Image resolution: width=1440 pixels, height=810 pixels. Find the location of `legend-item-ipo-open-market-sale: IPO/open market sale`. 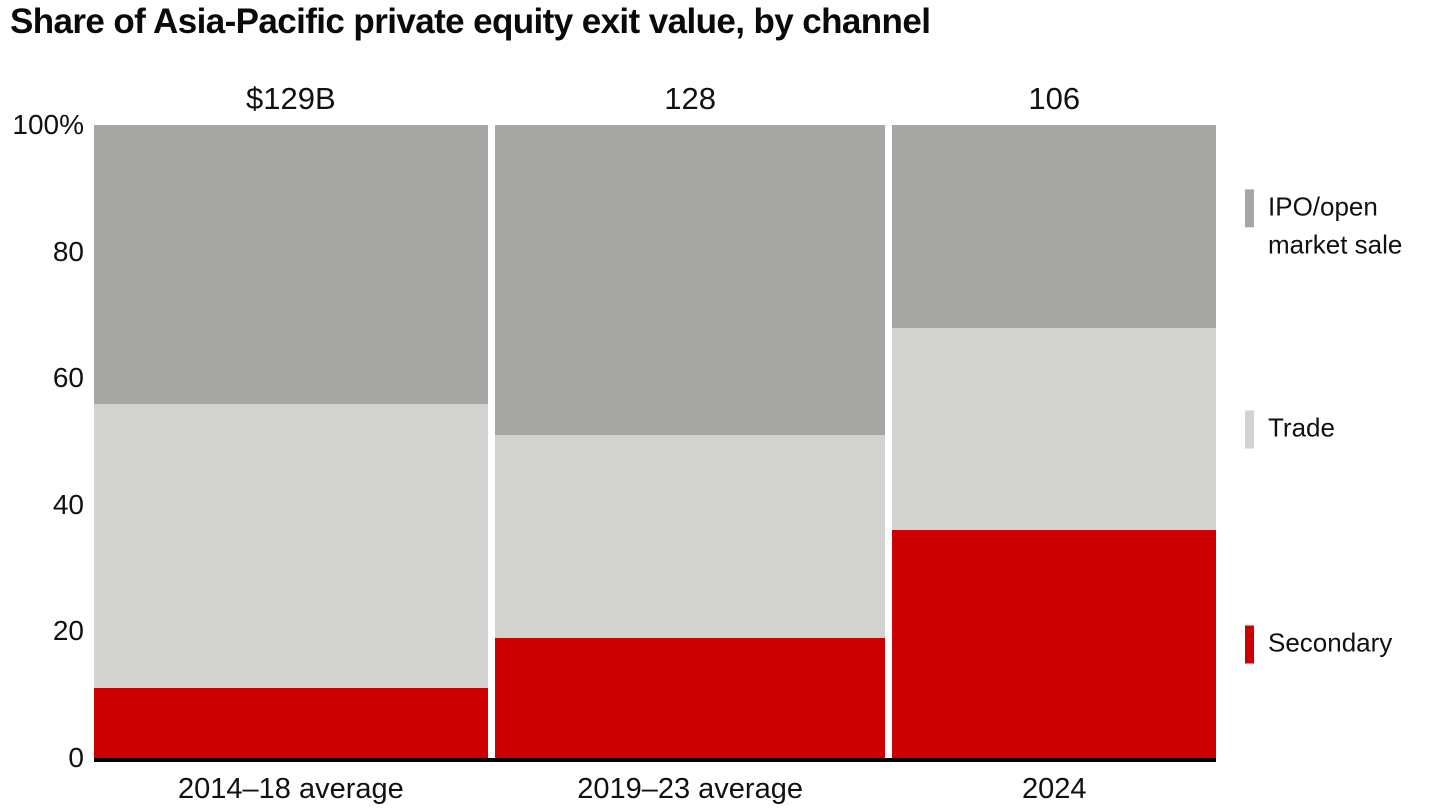

legend-item-ipo-open-market-sale: IPO/open market sale is located at coordinates (1339, 226).